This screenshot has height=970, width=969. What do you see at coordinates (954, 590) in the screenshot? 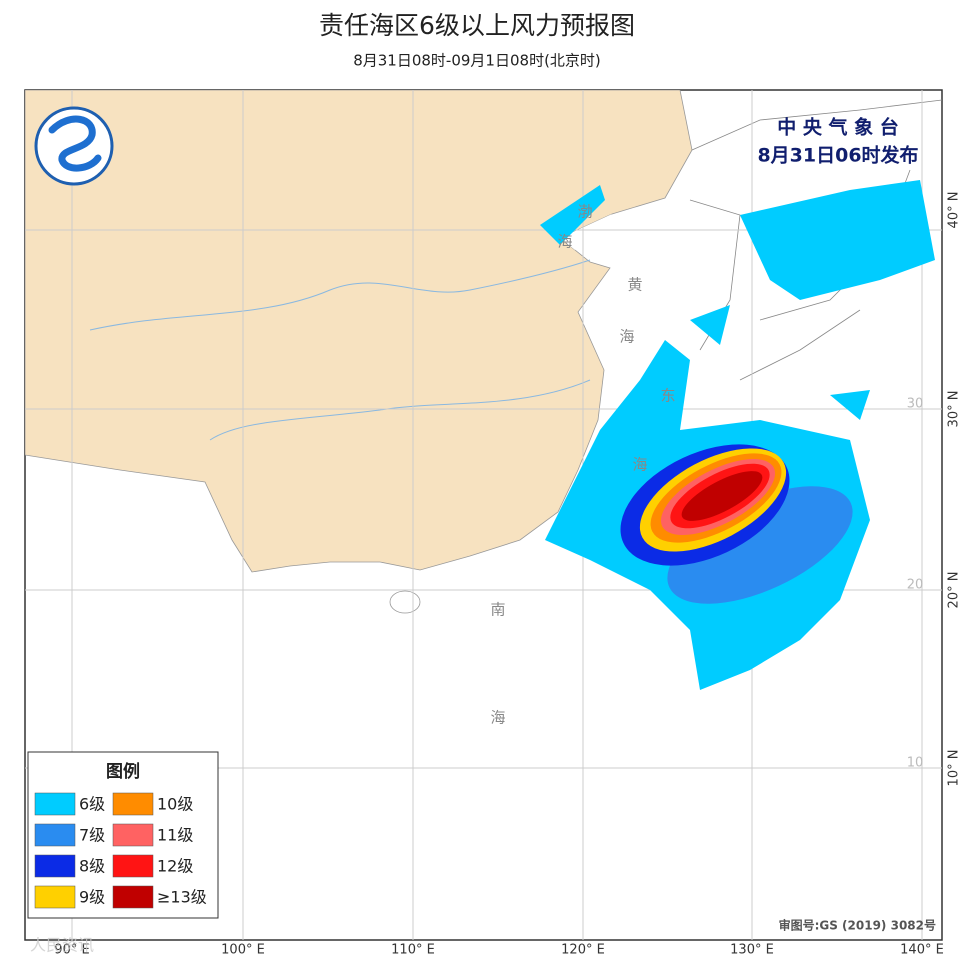
I see `latitude-label: 20° N` at bounding box center [954, 590].